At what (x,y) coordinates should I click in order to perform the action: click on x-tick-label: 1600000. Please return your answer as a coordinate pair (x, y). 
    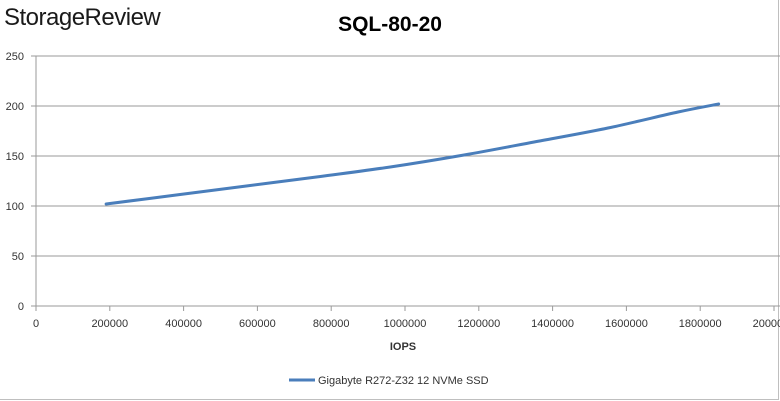
    Looking at the image, I should click on (626, 324).